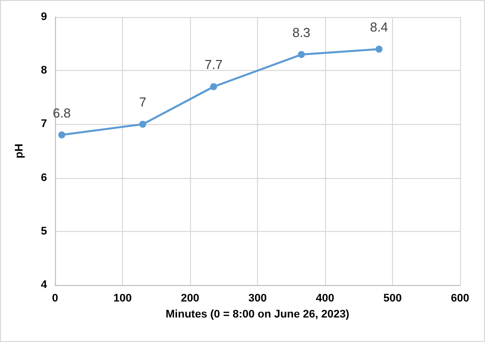 The image size is (485, 342). Describe the element at coordinates (258, 314) in the screenshot. I see `x-axis-title: Minutes (0 = 8:00 on June 26, 2023)` at that location.